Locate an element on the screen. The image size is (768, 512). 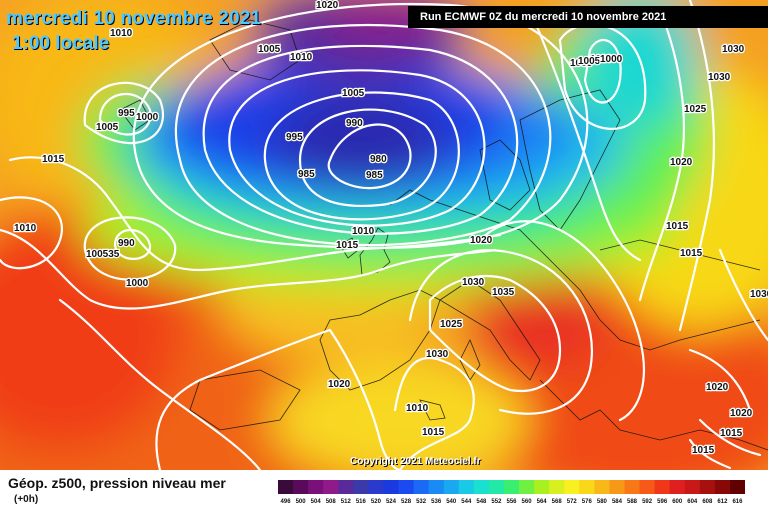
legend-value: 608 is located at coordinates (707, 502).